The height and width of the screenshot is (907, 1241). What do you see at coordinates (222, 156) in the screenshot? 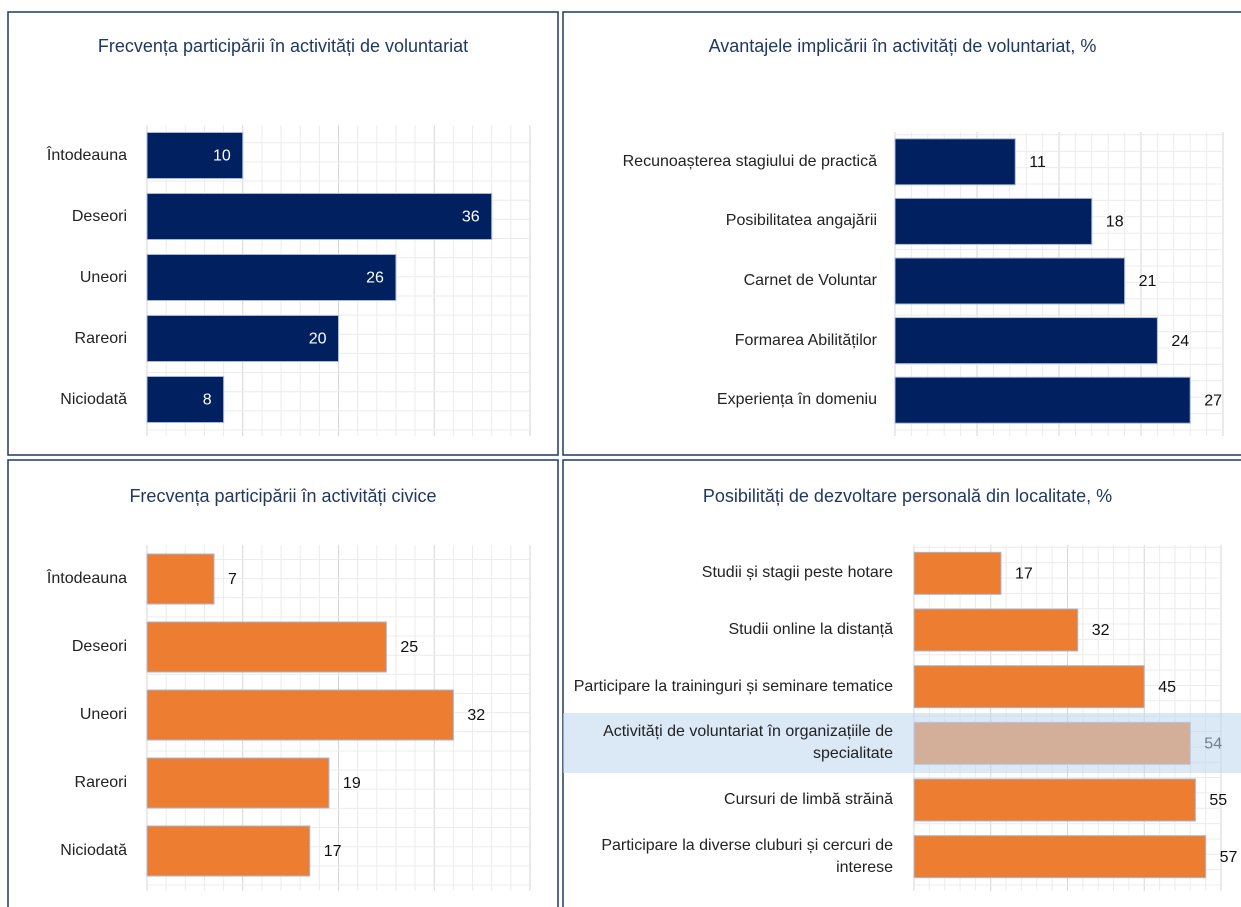
I see `value-label: 10` at bounding box center [222, 156].